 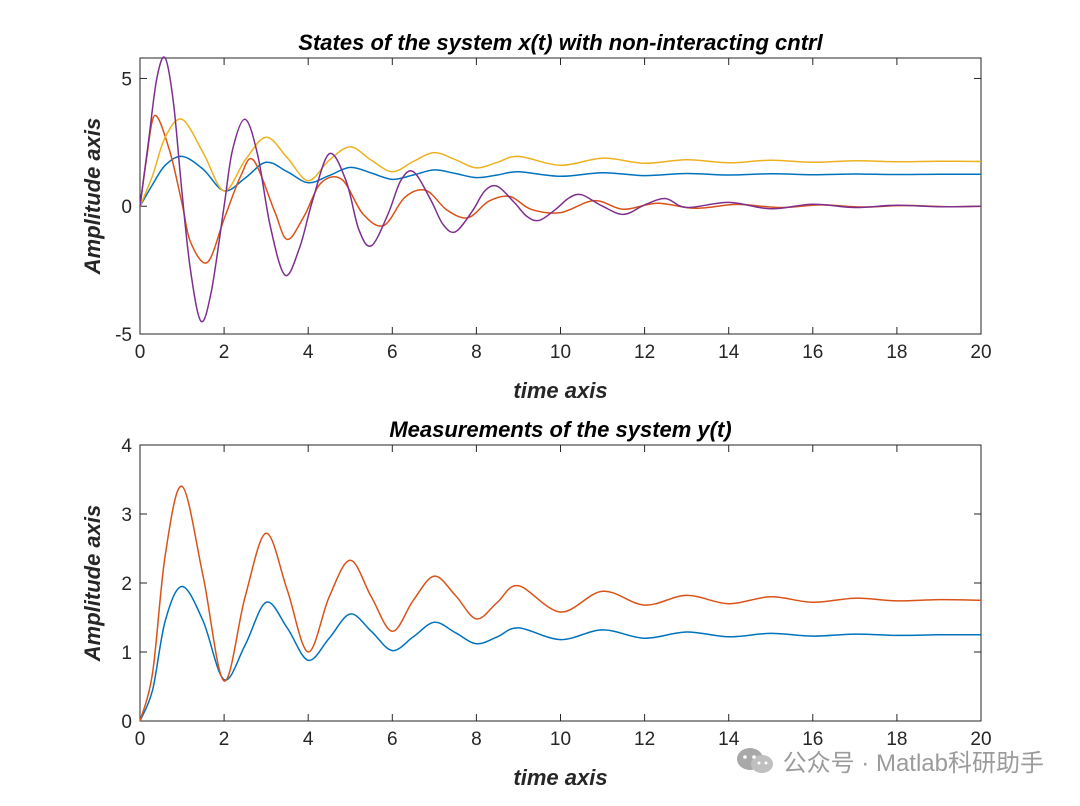 I want to click on measurements-ytick-label-4: 4, so click(x=126, y=446).